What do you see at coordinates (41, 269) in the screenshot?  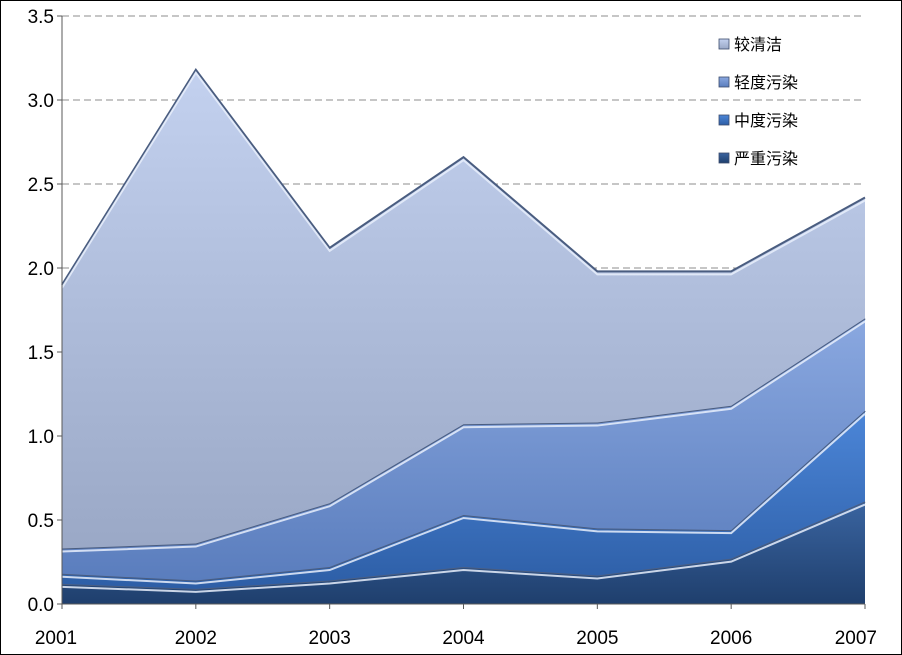 I see `y-tick-label: 2.0` at bounding box center [41, 269].